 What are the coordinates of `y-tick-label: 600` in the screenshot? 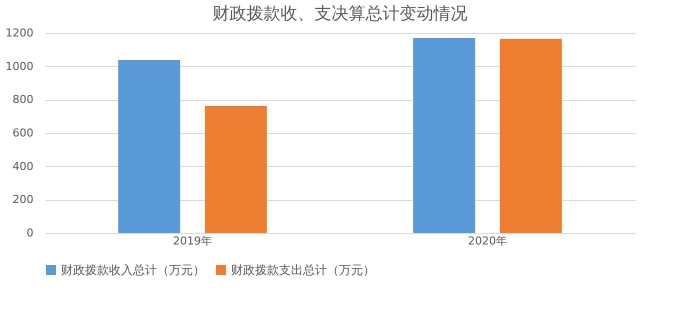 It's located at (23, 133).